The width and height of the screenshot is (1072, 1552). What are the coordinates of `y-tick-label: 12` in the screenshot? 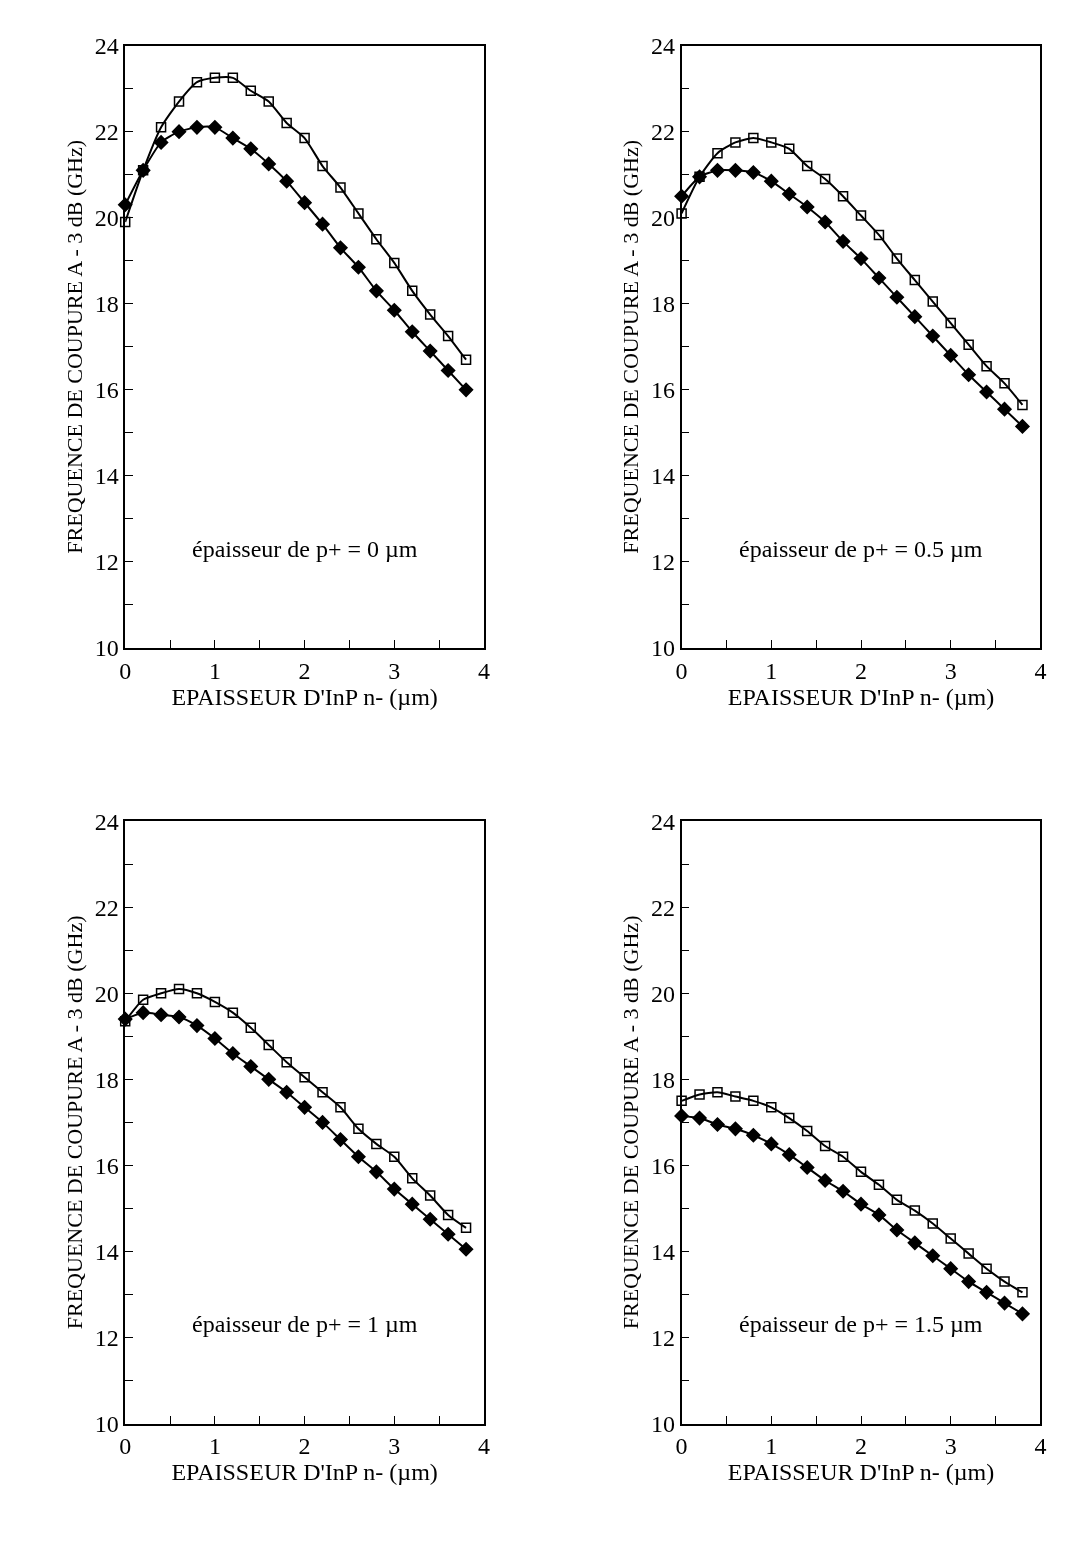 It's located at (663, 562).